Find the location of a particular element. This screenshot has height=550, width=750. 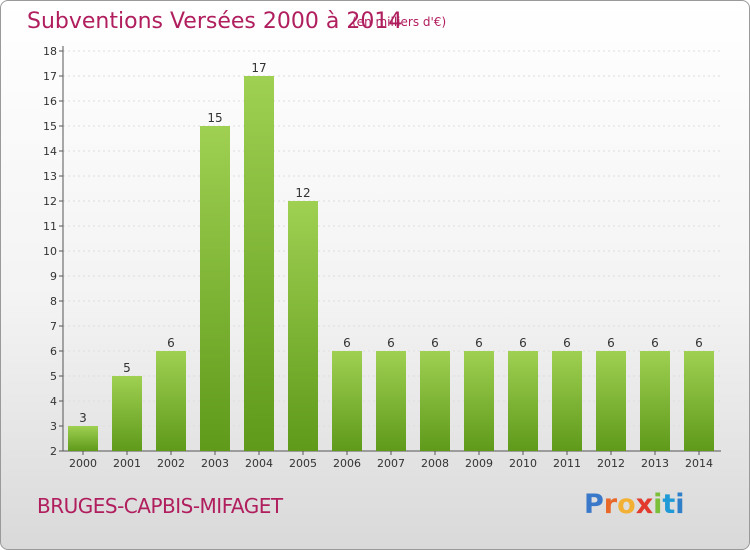

x-tick-label: 2001 is located at coordinates (127, 463).